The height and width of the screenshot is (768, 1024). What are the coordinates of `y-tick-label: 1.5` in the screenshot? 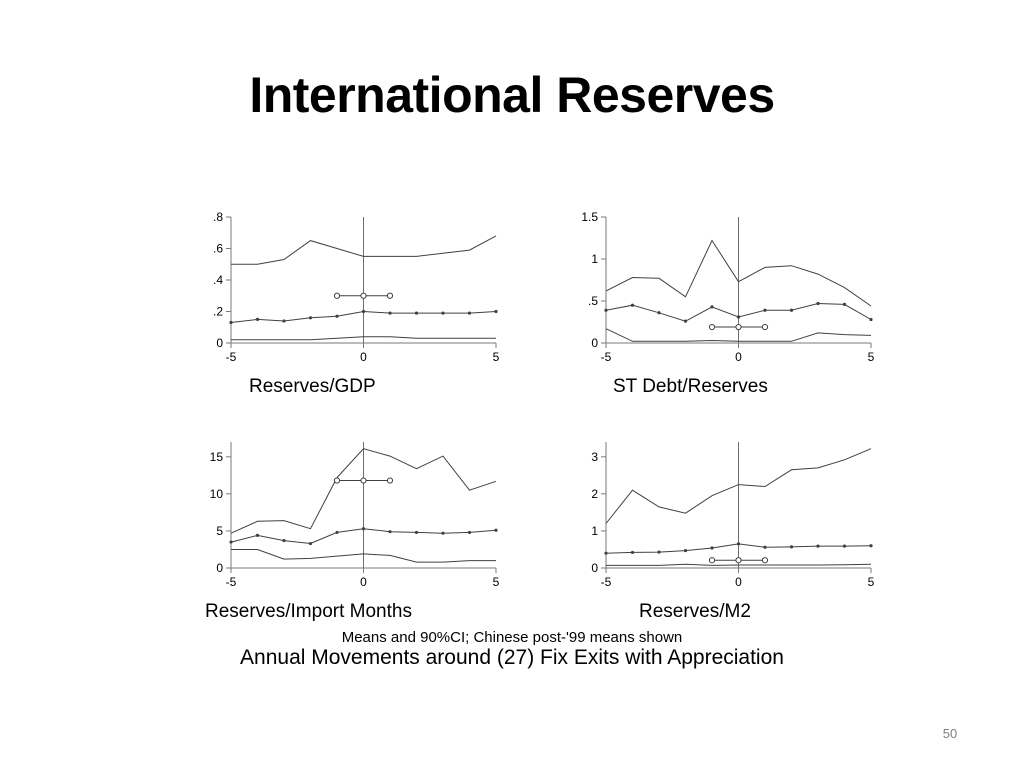 It's located at (589, 217).